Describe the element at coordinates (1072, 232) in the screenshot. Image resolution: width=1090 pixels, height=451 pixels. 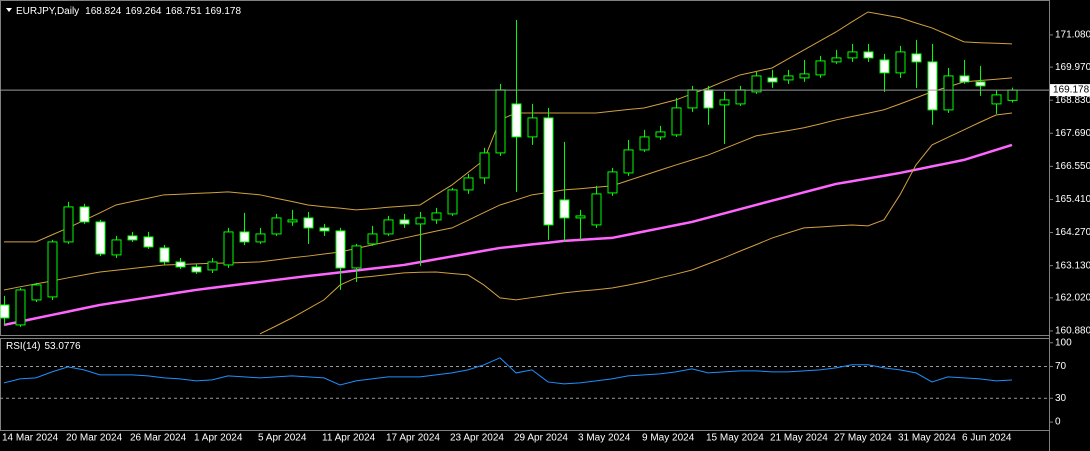
I see `y-tick-label: 164.270` at that location.